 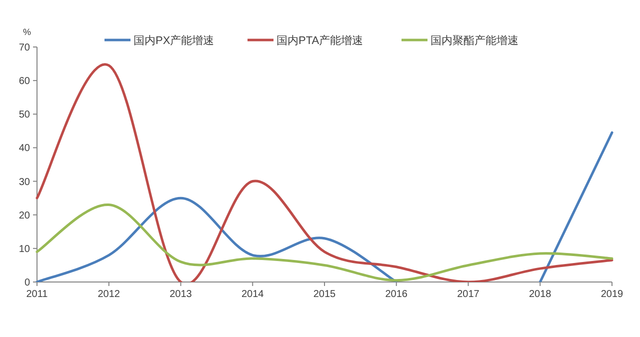 I want to click on y-tick-label: 20, so click(x=24, y=216).